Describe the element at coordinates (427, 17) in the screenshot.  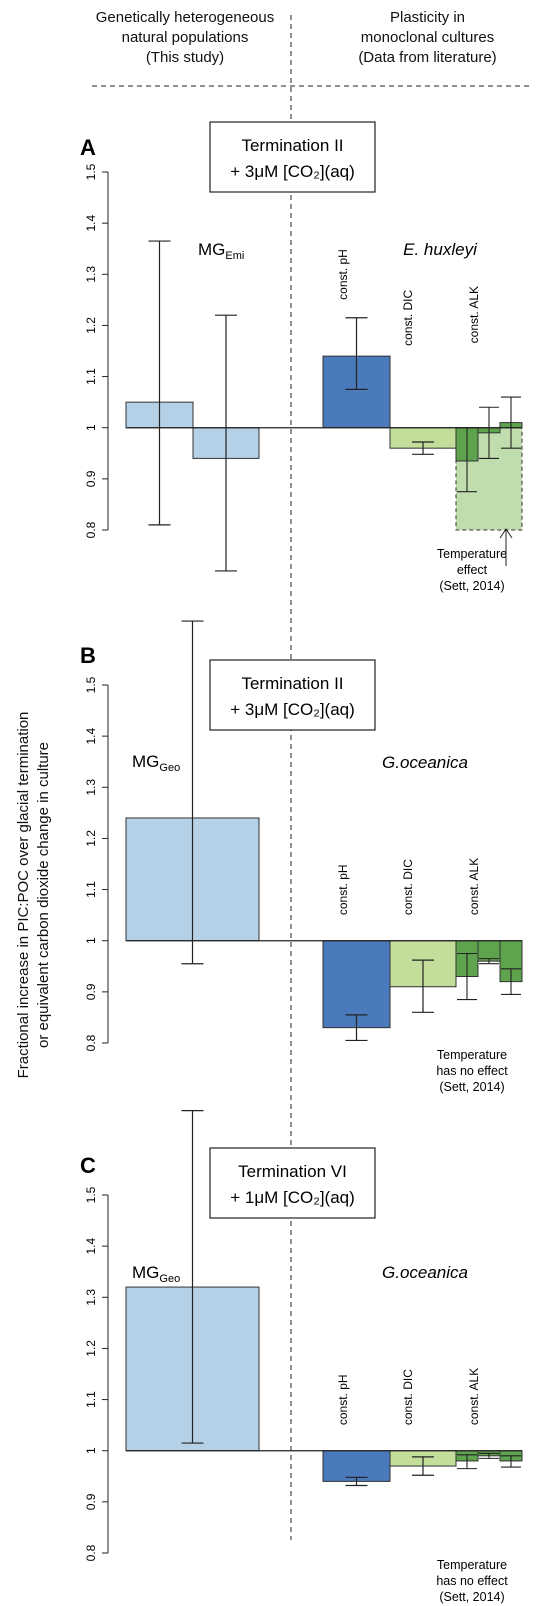
I see `header-right-line: Plasticity in` at that location.